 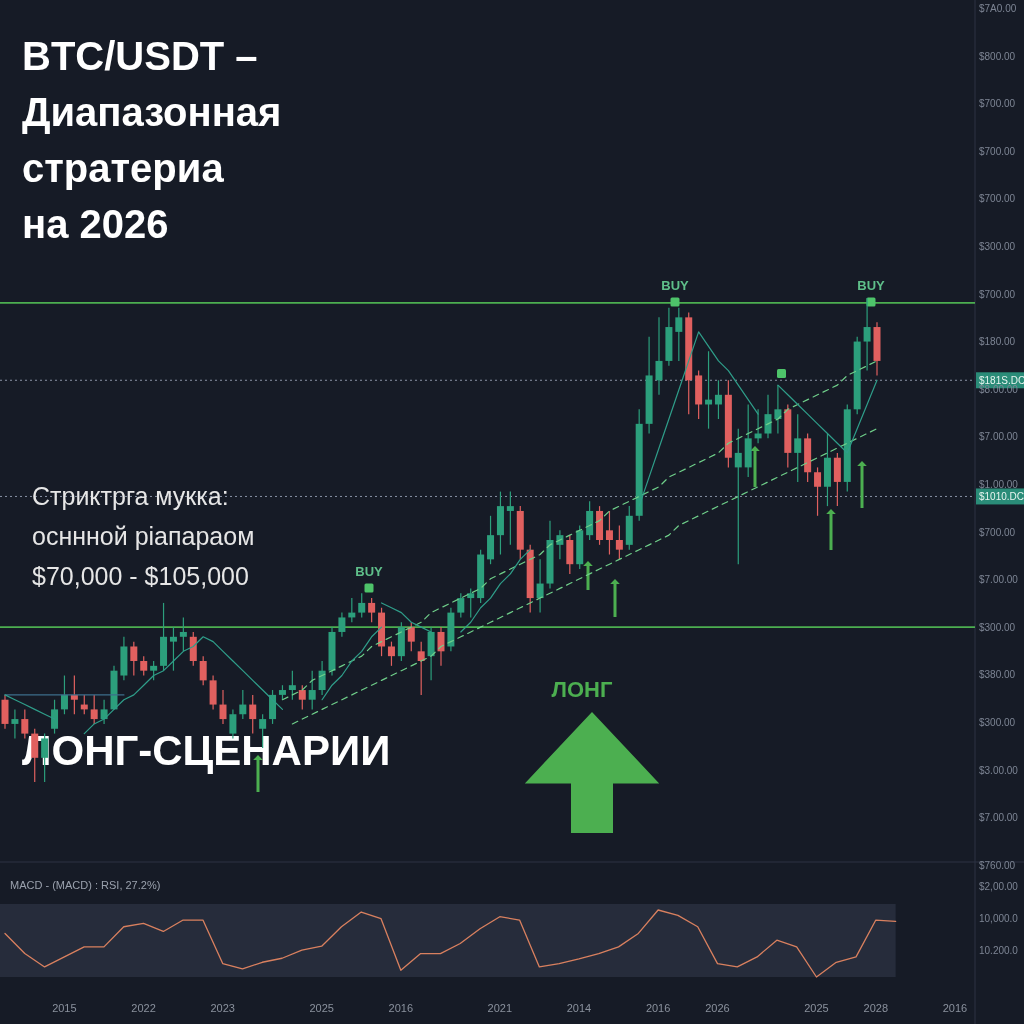 I want to click on text: Стриктрга мукка: осннной ріапараом $70,000 - $105,000, so click(x=143, y=536).